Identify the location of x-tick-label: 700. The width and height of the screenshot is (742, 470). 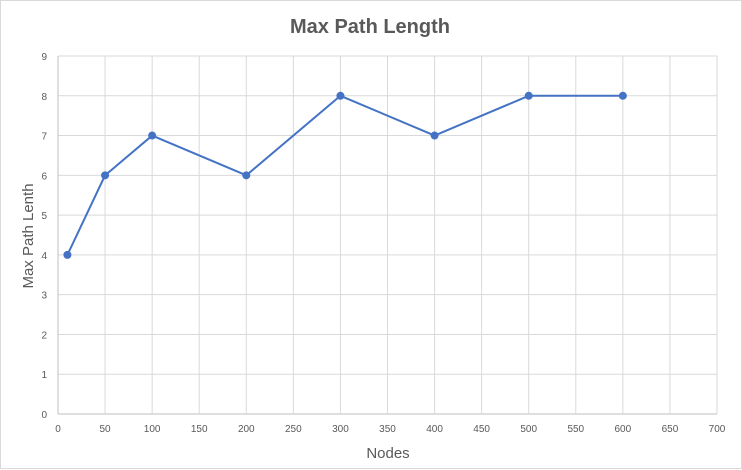
(717, 429).